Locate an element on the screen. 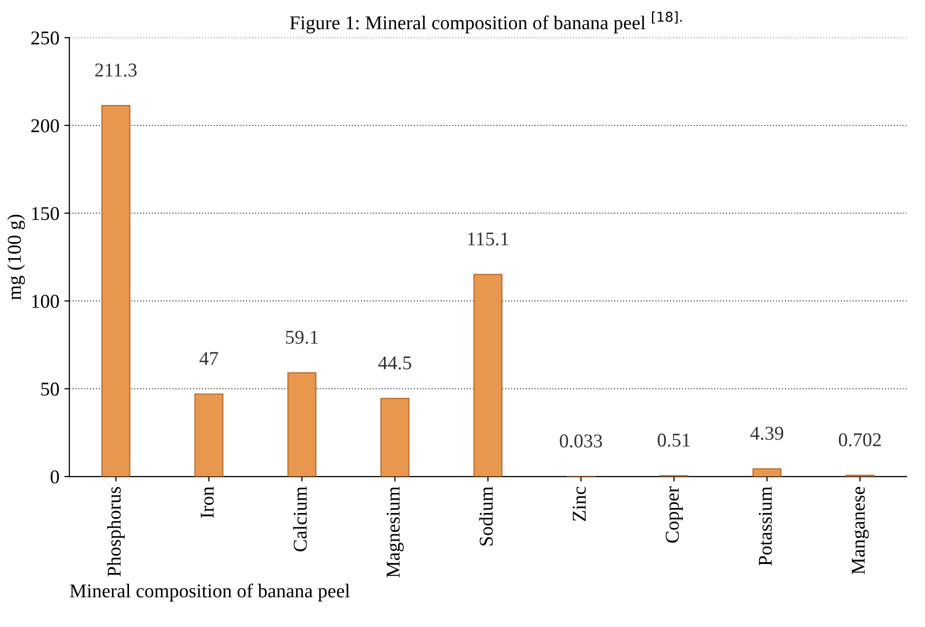  y-tick-label: 200 is located at coordinates (45, 125).